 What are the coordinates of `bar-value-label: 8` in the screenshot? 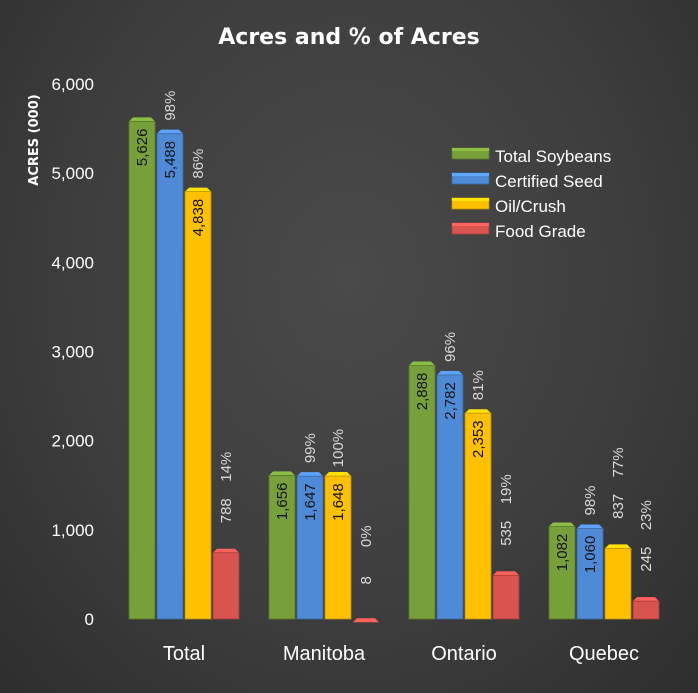 It's located at (366, 580).